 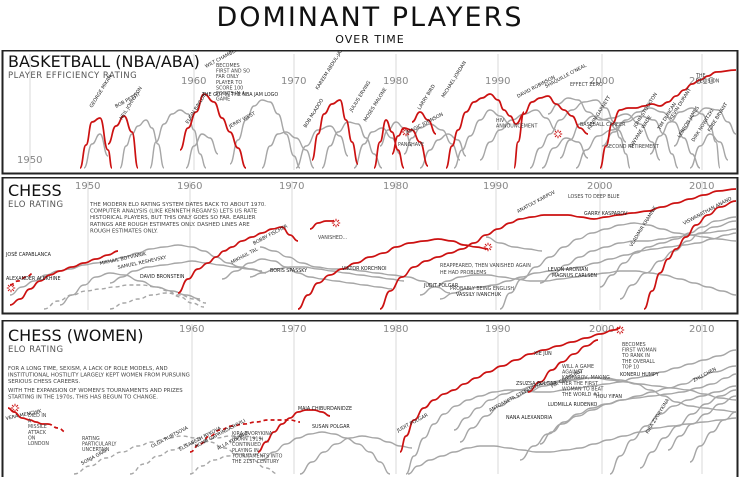 What do you see at coordinates (441, 286) in the screenshot?
I see `player-label: JUDIT POLGAR` at bounding box center [441, 286].